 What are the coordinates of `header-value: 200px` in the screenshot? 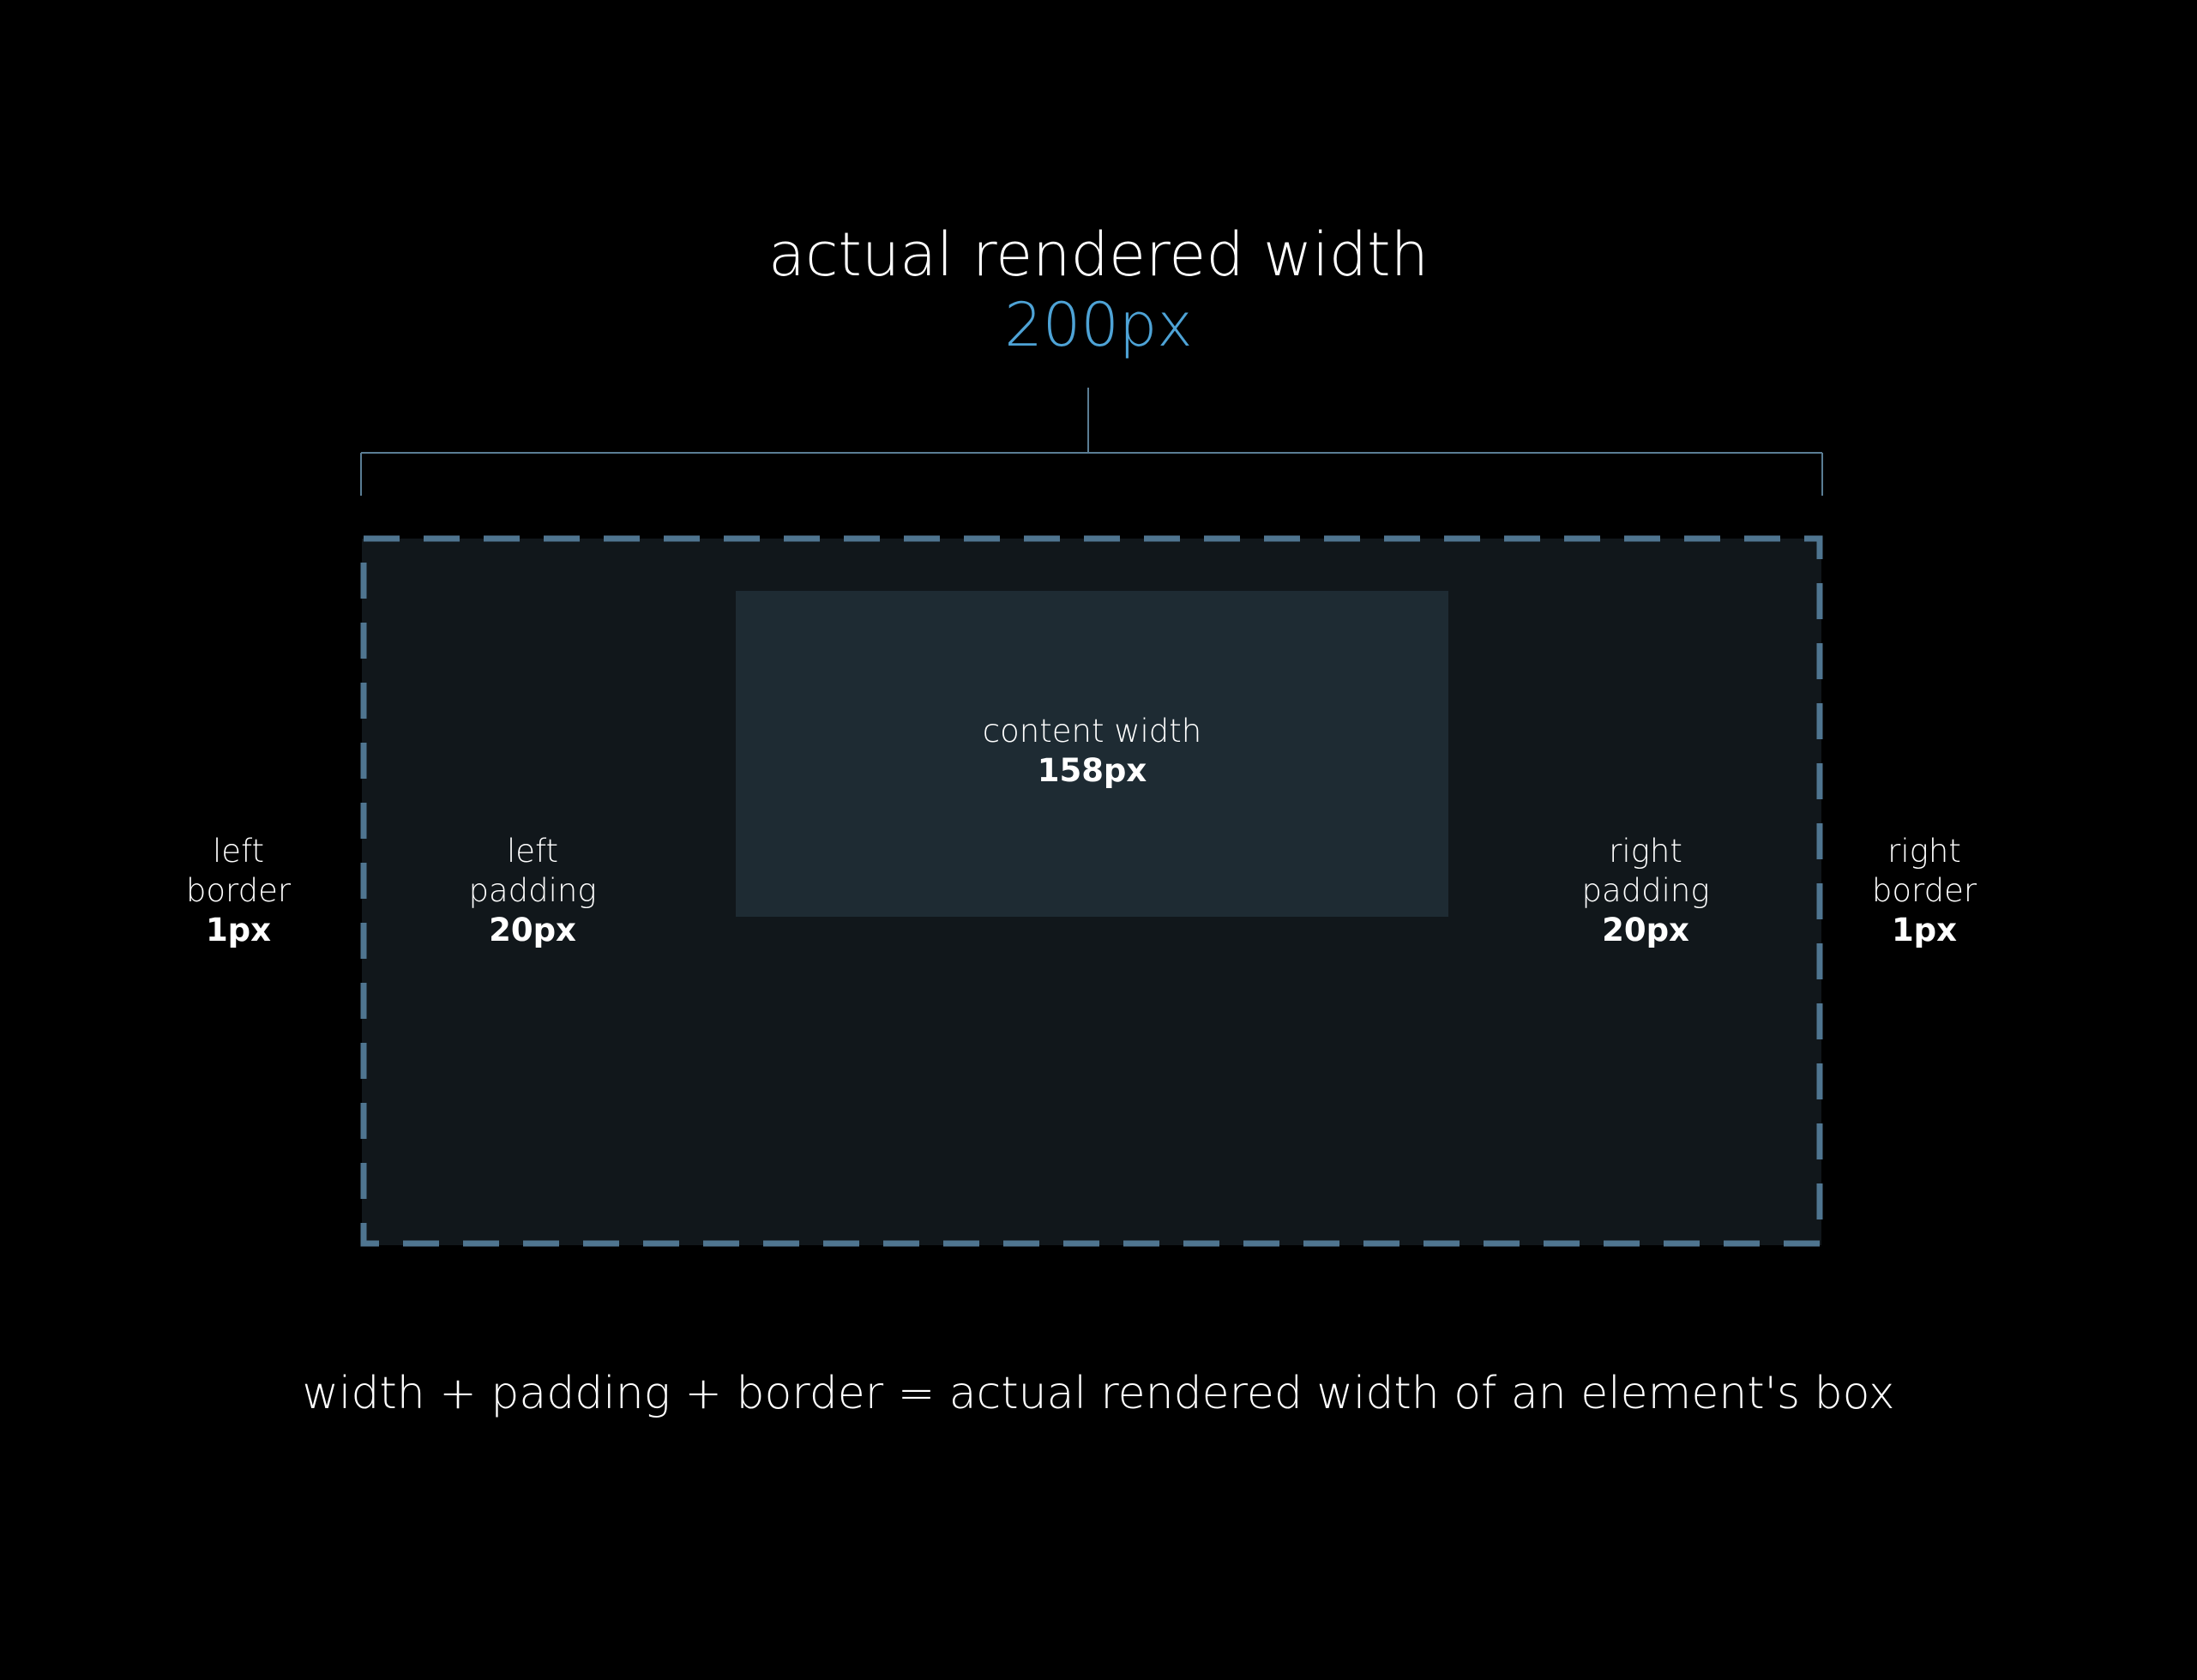 It's located at (1098, 325).